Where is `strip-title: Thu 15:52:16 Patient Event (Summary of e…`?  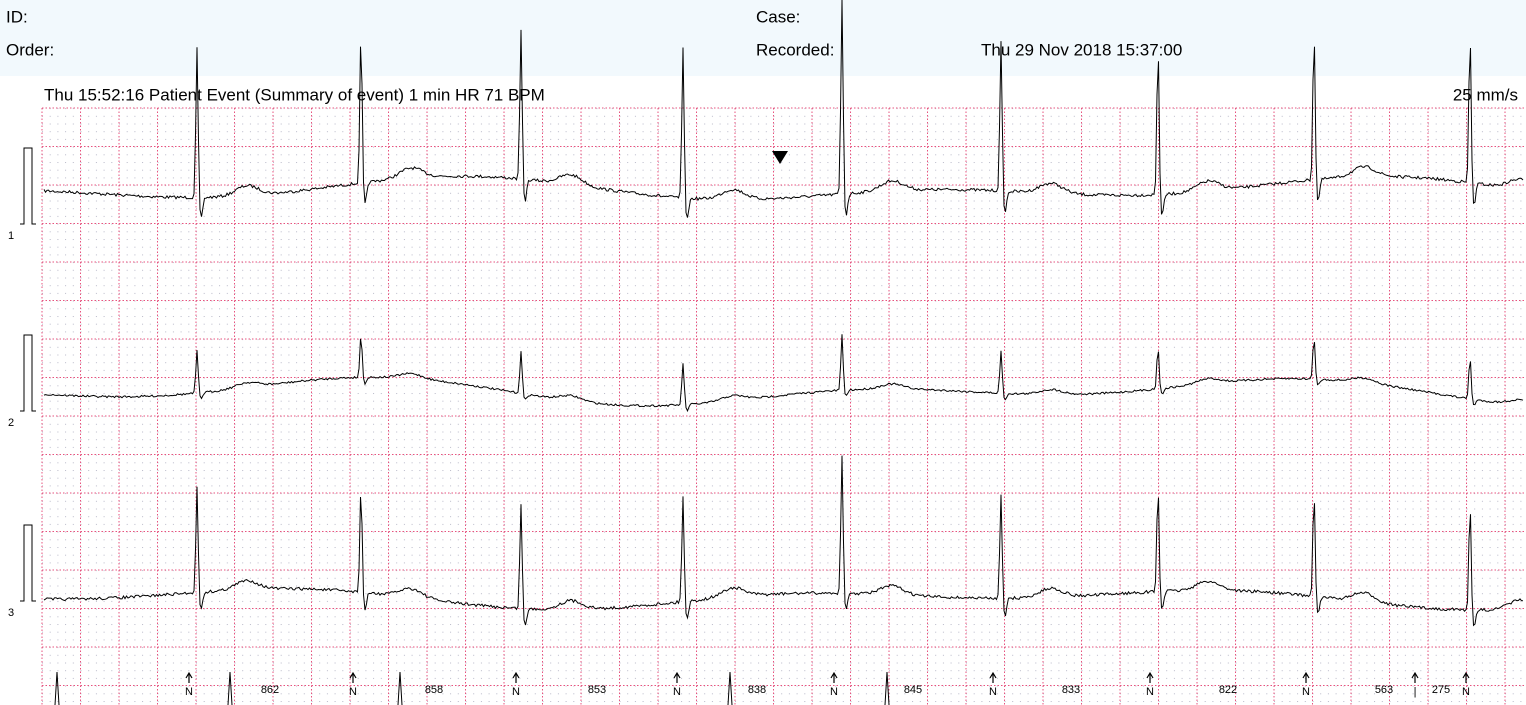
strip-title: Thu 15:52:16 Patient Event (Summary of e… is located at coordinates (294, 94).